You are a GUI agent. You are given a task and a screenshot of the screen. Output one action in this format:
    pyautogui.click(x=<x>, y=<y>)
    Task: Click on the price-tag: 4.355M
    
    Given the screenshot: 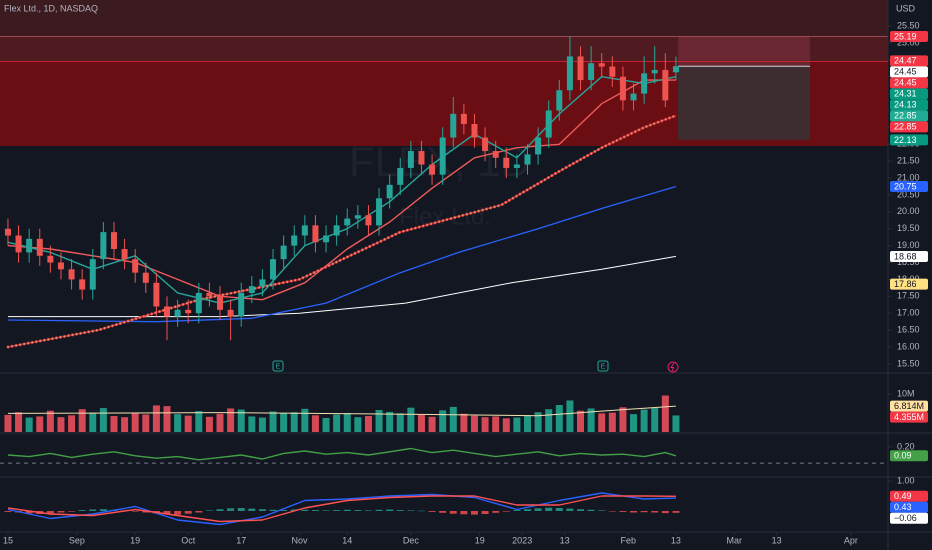 What is the action you would take?
    pyautogui.click(x=909, y=417)
    